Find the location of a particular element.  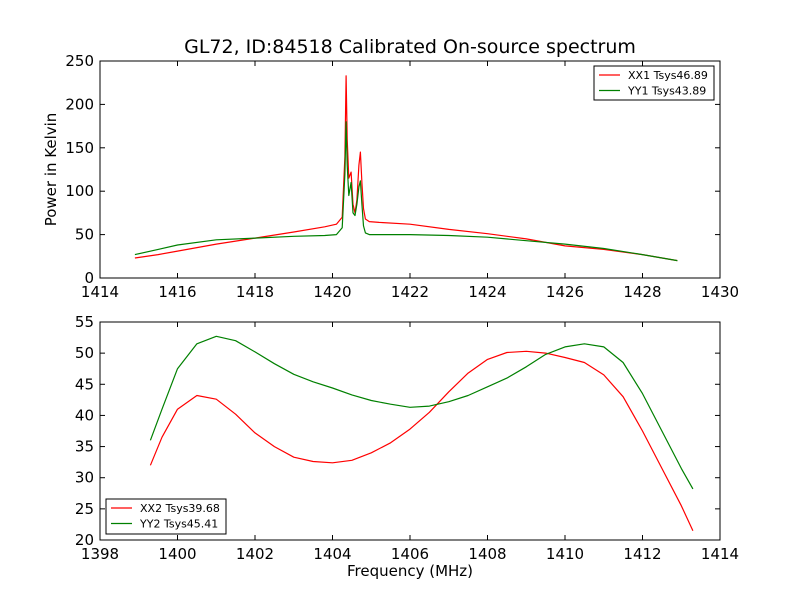

x-tick-label: 1430 is located at coordinates (720, 292).